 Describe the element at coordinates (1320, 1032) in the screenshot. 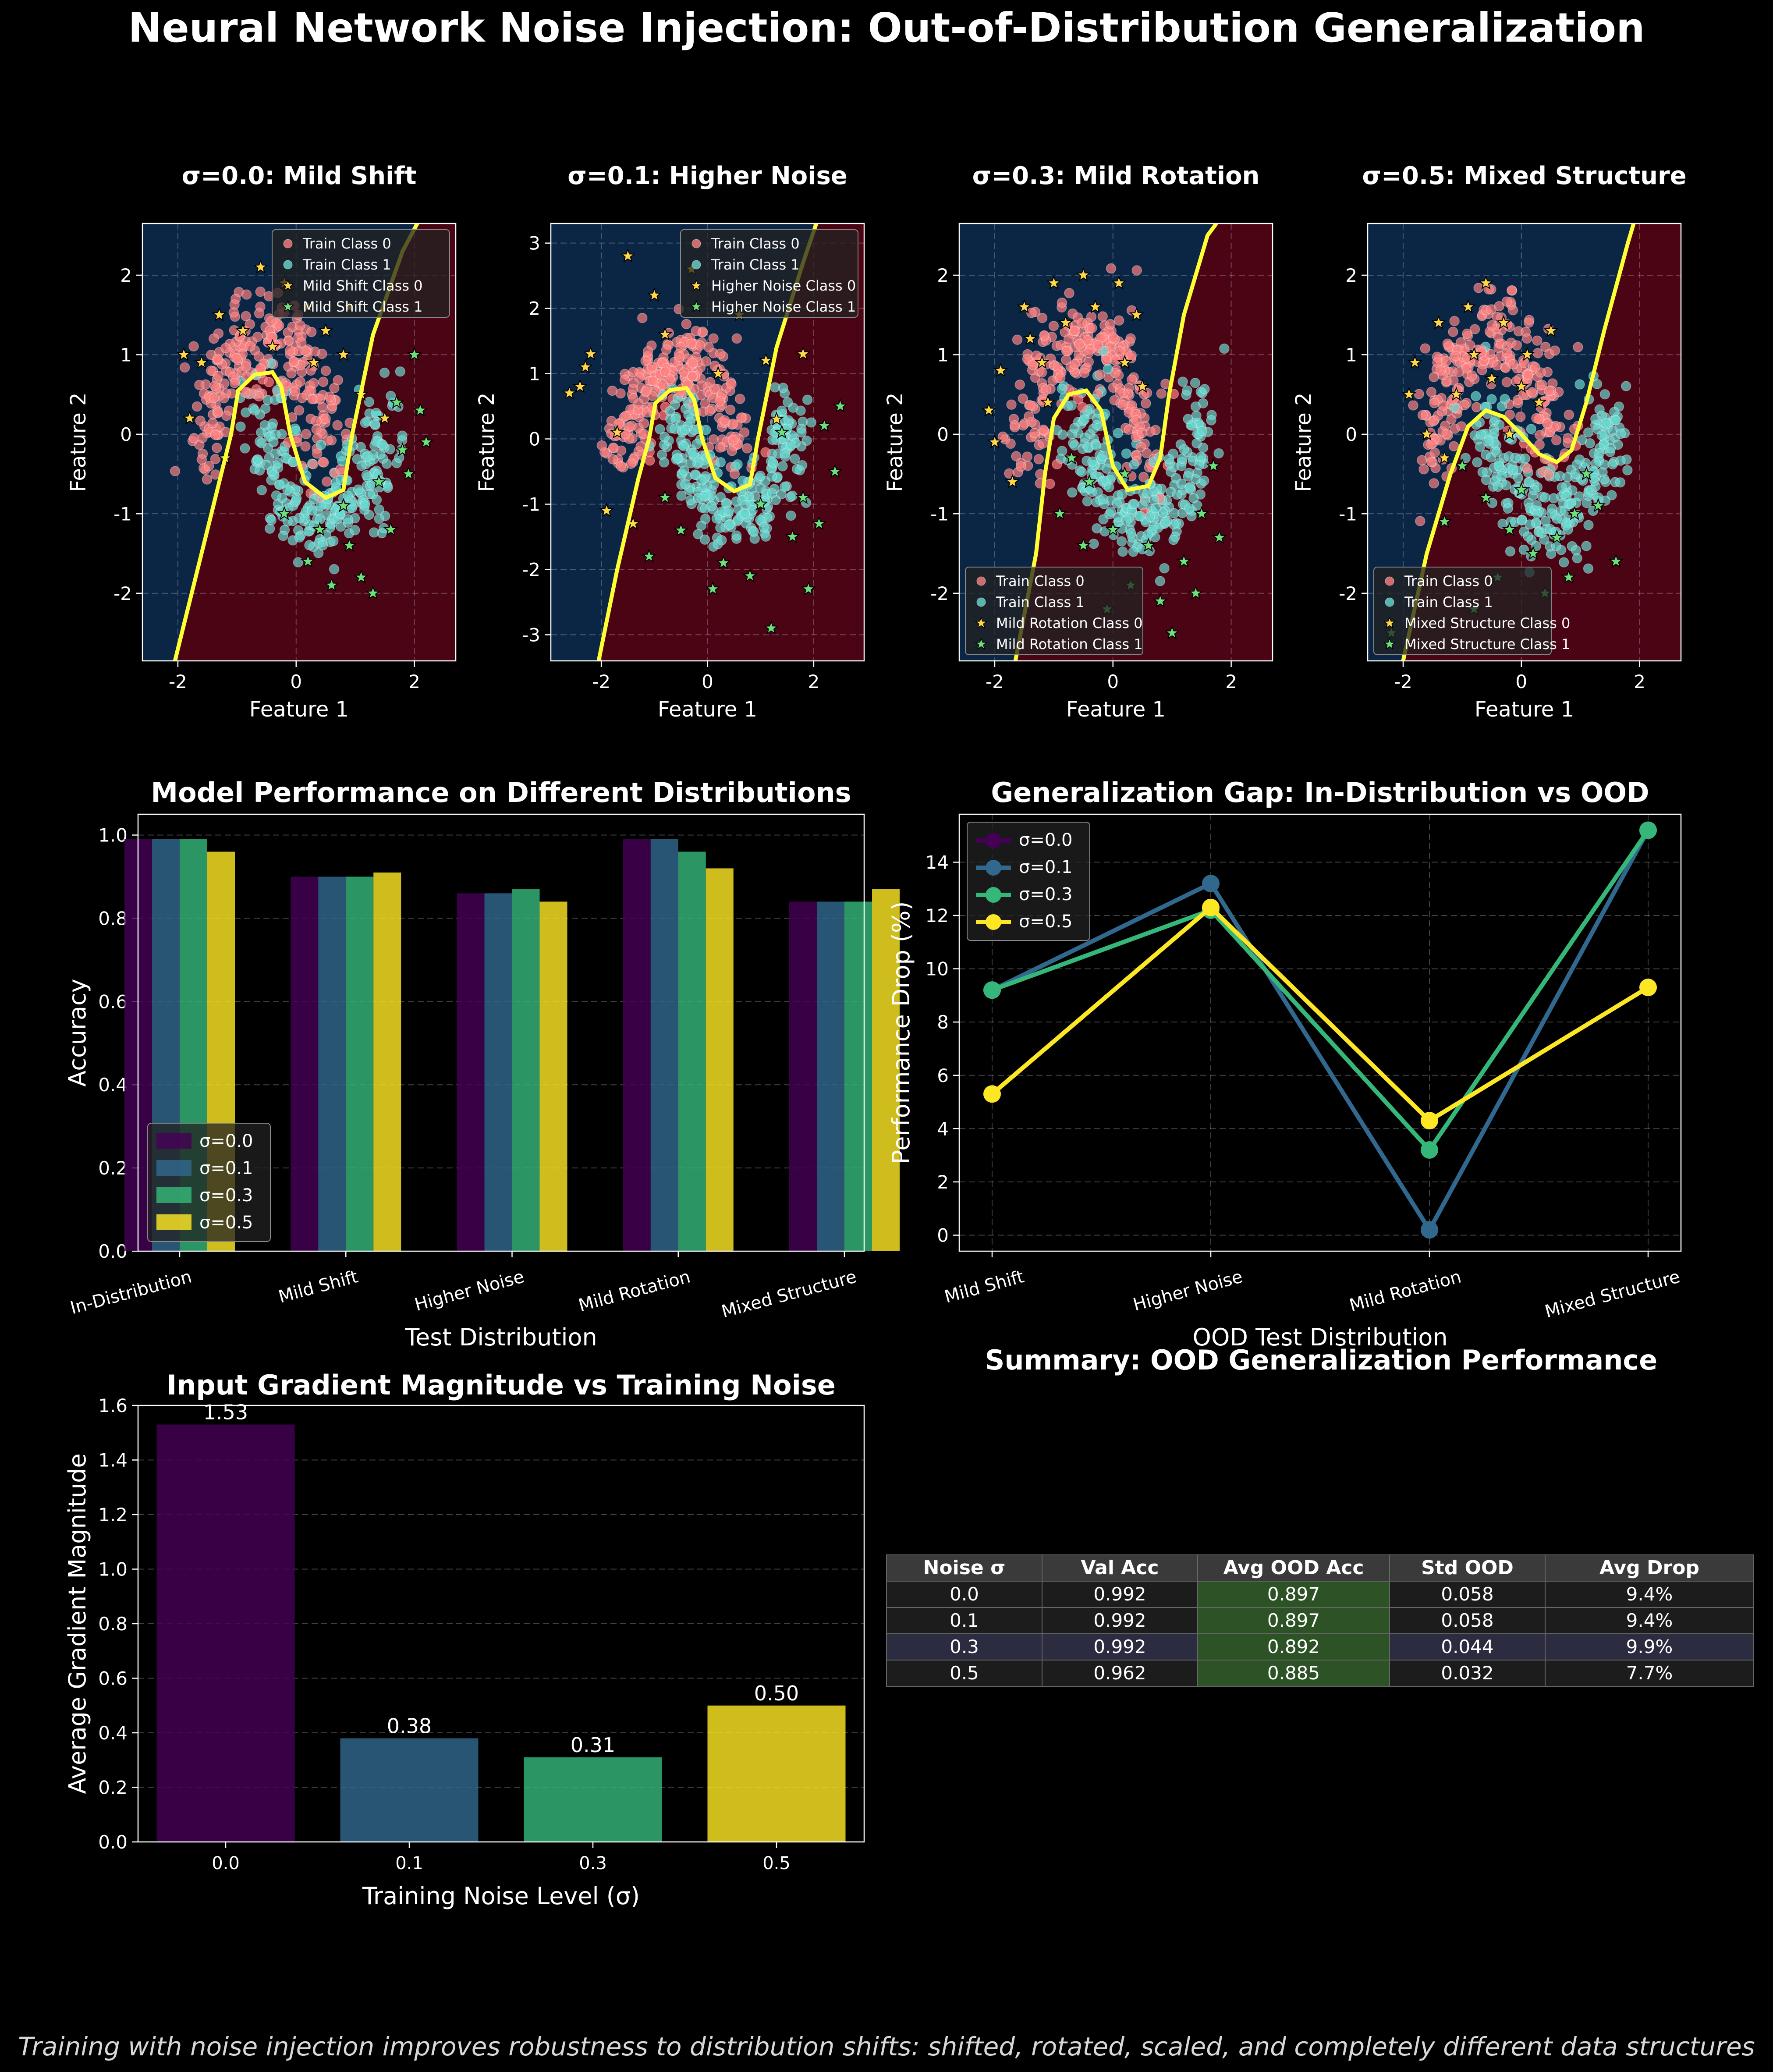

I see `series-line` at that location.